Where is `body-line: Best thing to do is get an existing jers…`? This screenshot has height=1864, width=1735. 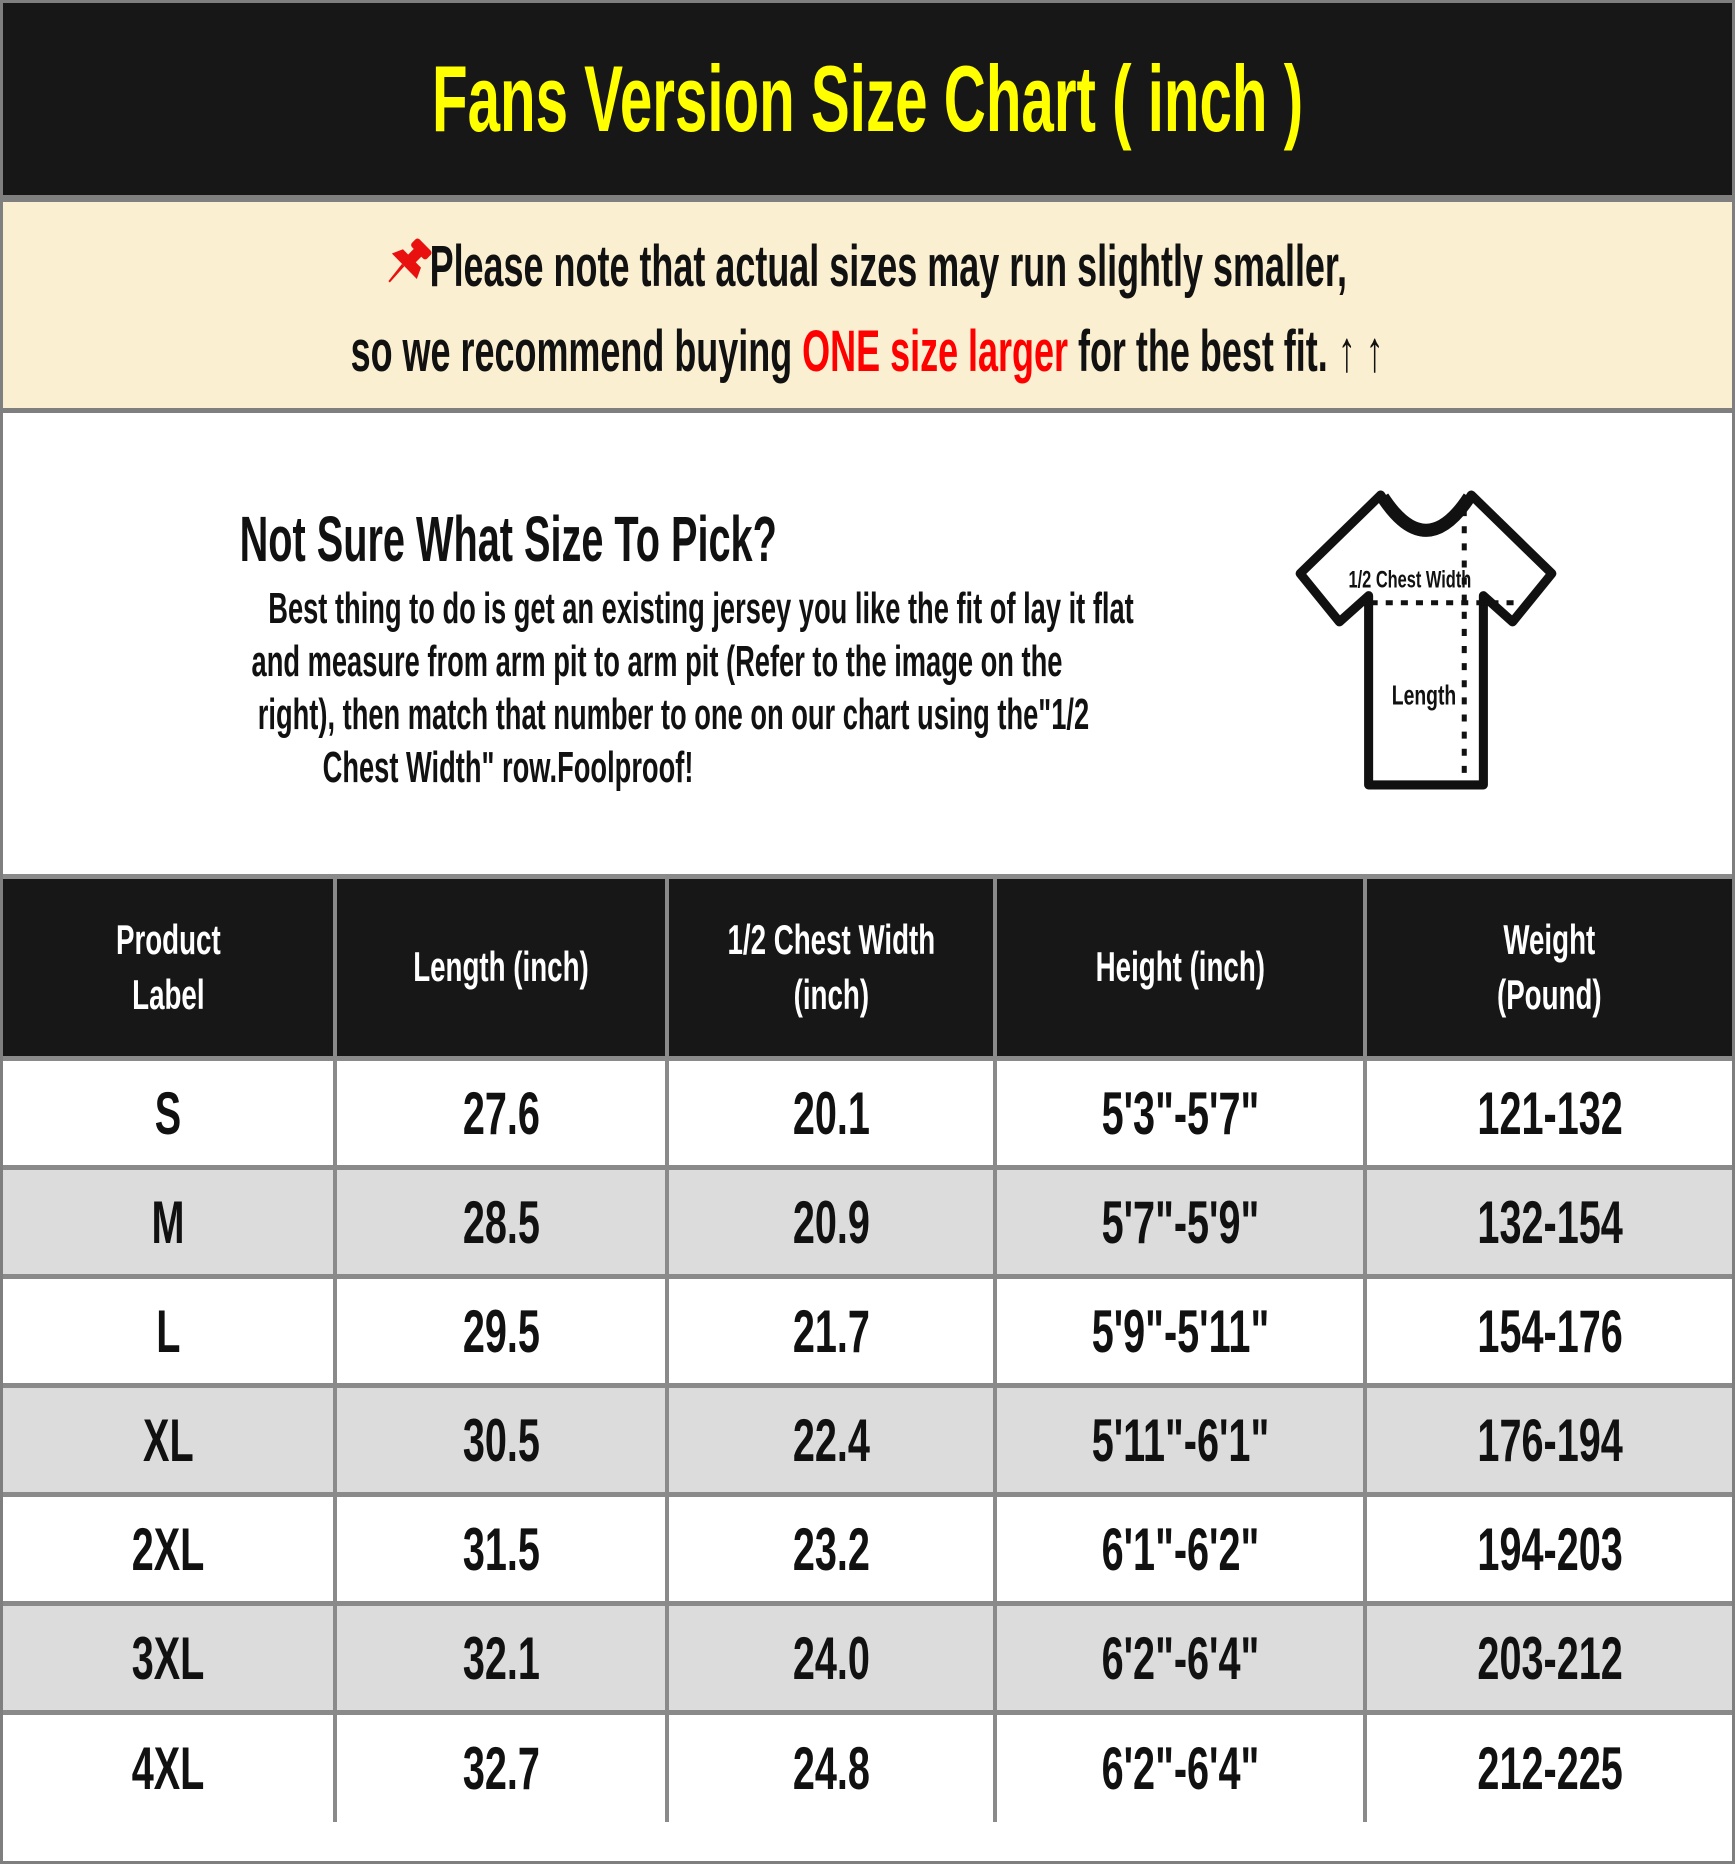 body-line: Best thing to do is get an existing jers… is located at coordinates (701, 608).